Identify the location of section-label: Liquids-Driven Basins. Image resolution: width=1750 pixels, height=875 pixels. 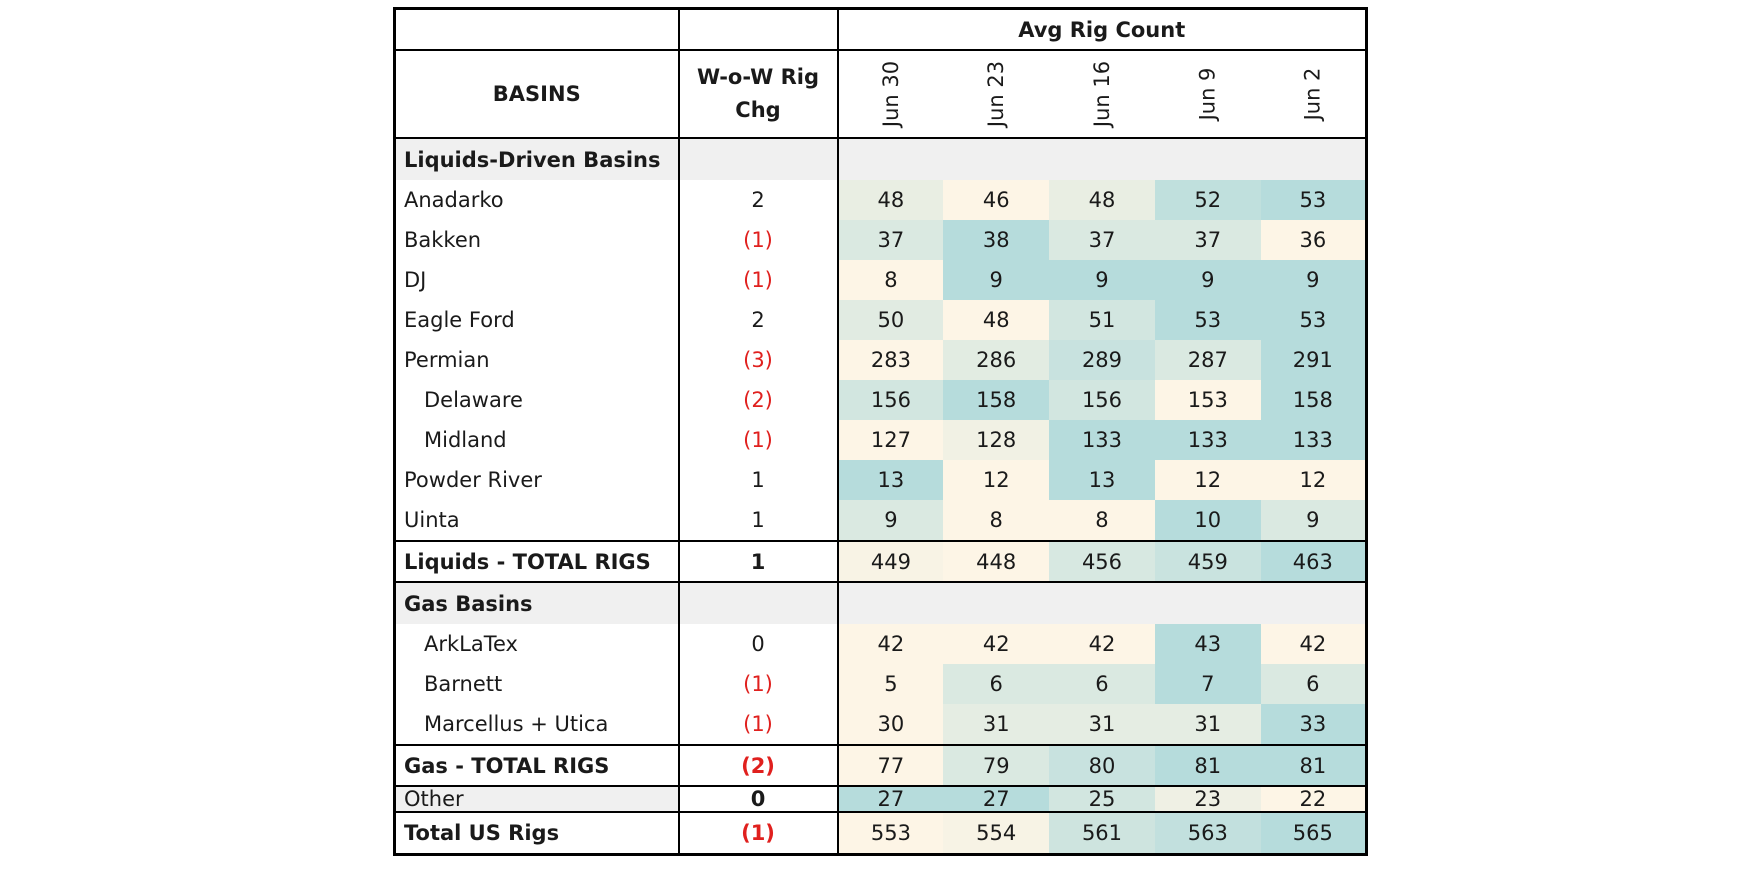
(537, 159).